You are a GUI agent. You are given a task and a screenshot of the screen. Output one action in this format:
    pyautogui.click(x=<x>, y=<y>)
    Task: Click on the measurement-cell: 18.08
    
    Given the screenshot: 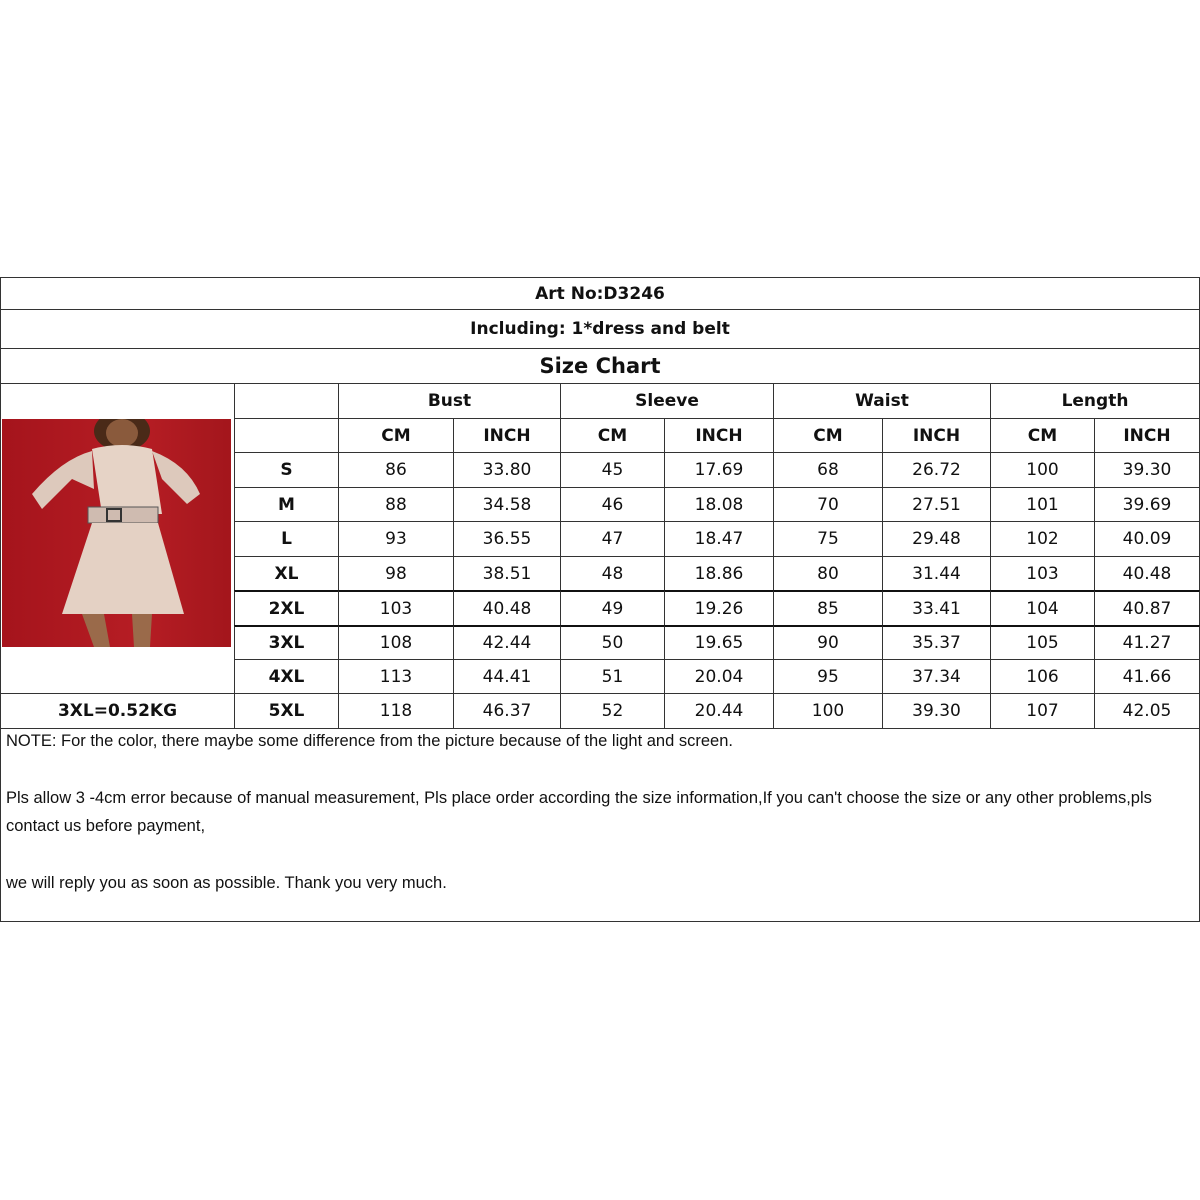 What is the action you would take?
    pyautogui.click(x=719, y=504)
    